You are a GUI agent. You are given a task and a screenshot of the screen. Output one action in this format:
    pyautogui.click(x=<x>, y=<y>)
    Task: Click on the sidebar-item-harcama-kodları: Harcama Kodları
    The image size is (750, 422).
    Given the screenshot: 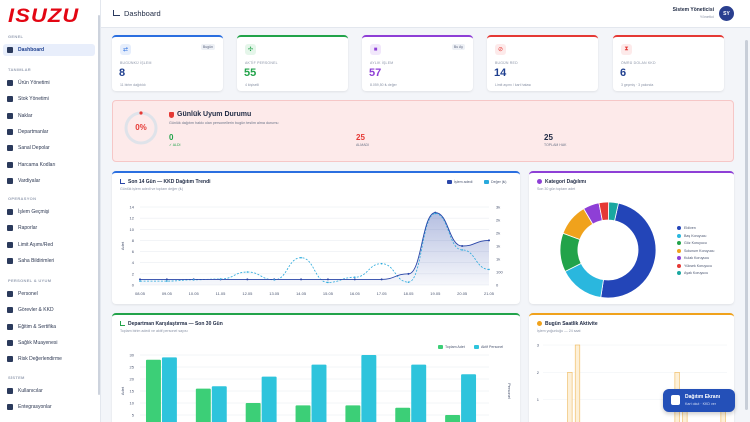 What is the action you would take?
    pyautogui.click(x=49, y=165)
    